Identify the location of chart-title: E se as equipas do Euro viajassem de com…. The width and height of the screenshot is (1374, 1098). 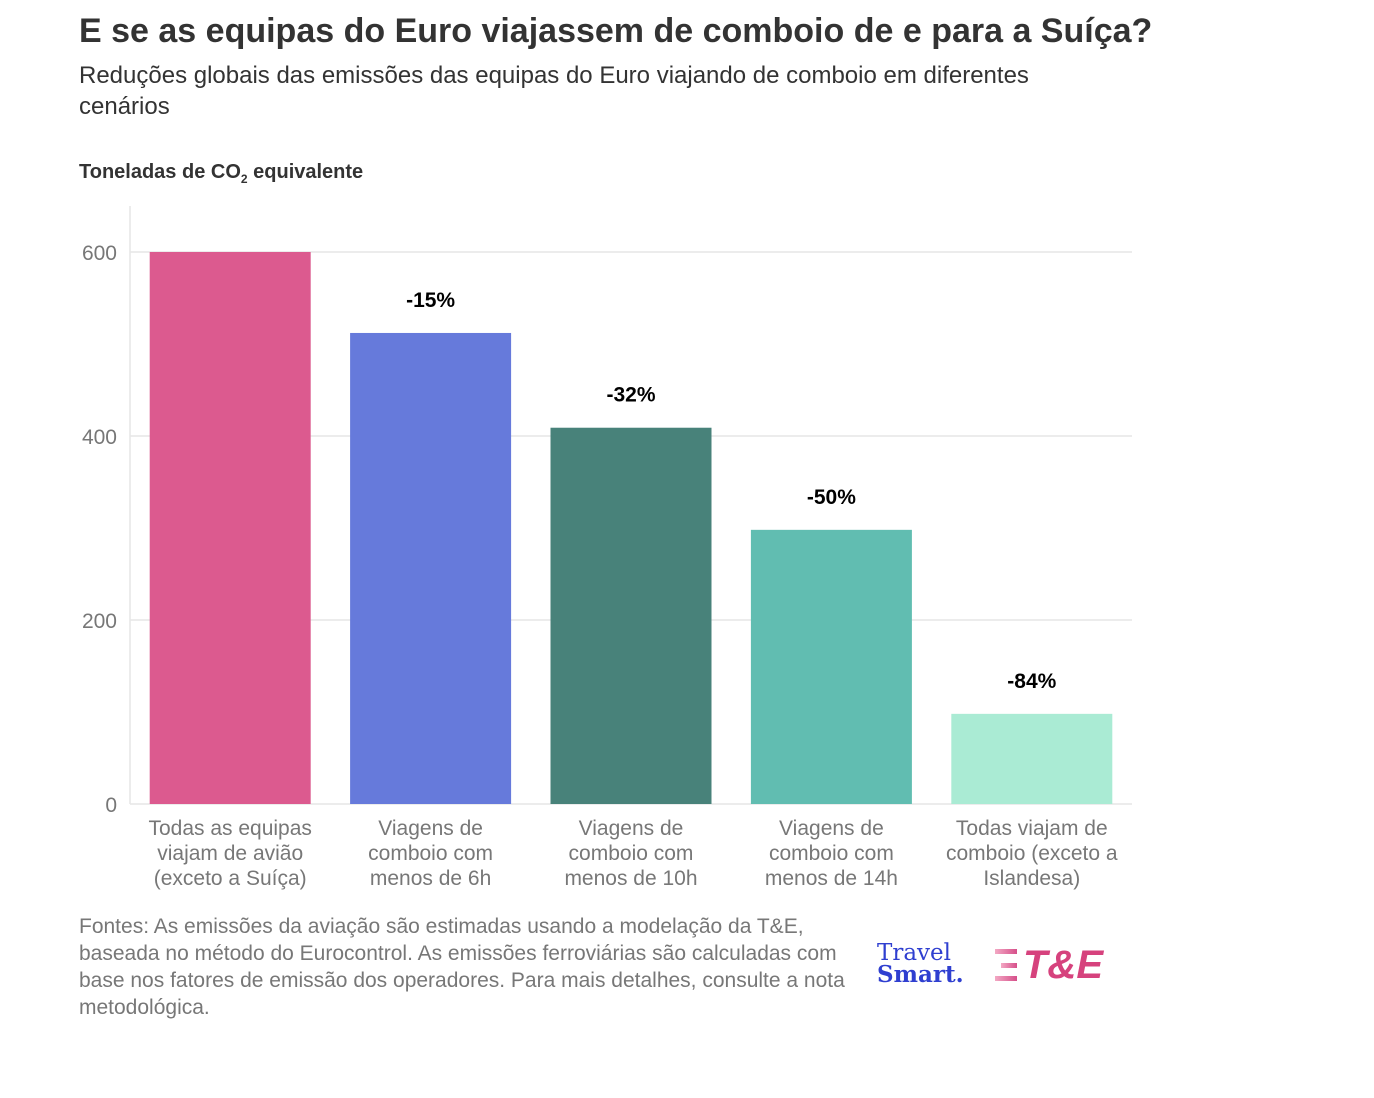
(616, 31).